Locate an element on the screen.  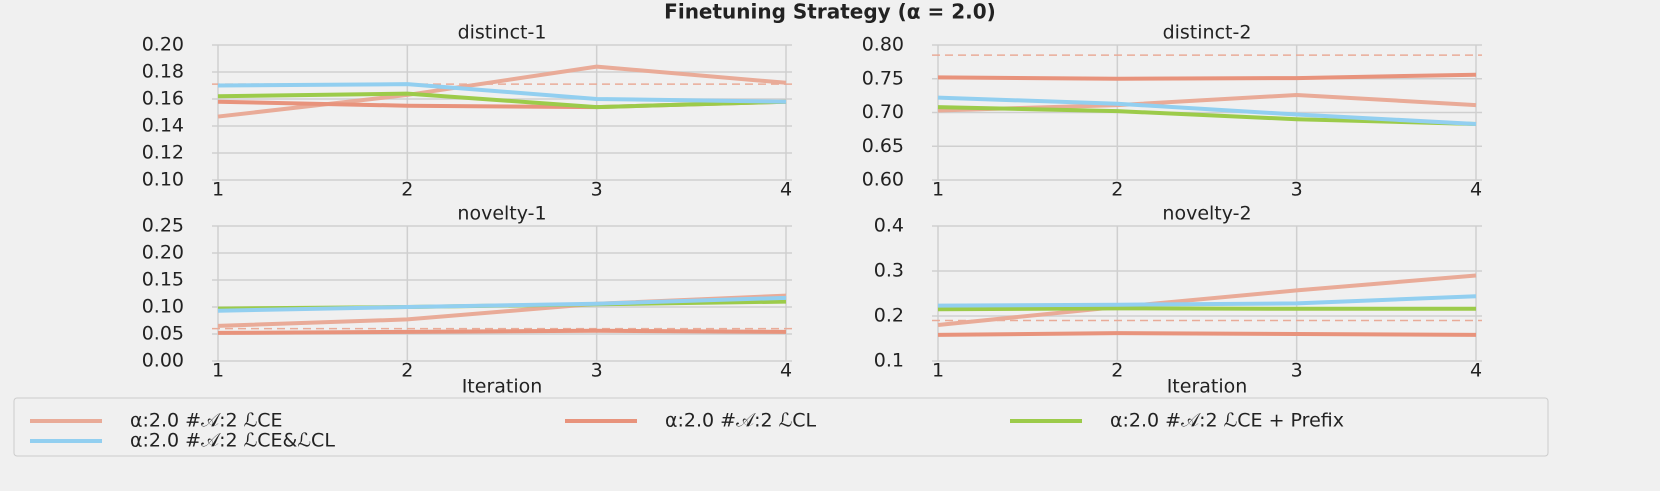
y-tick-label: 0.70 is located at coordinates (883, 112).